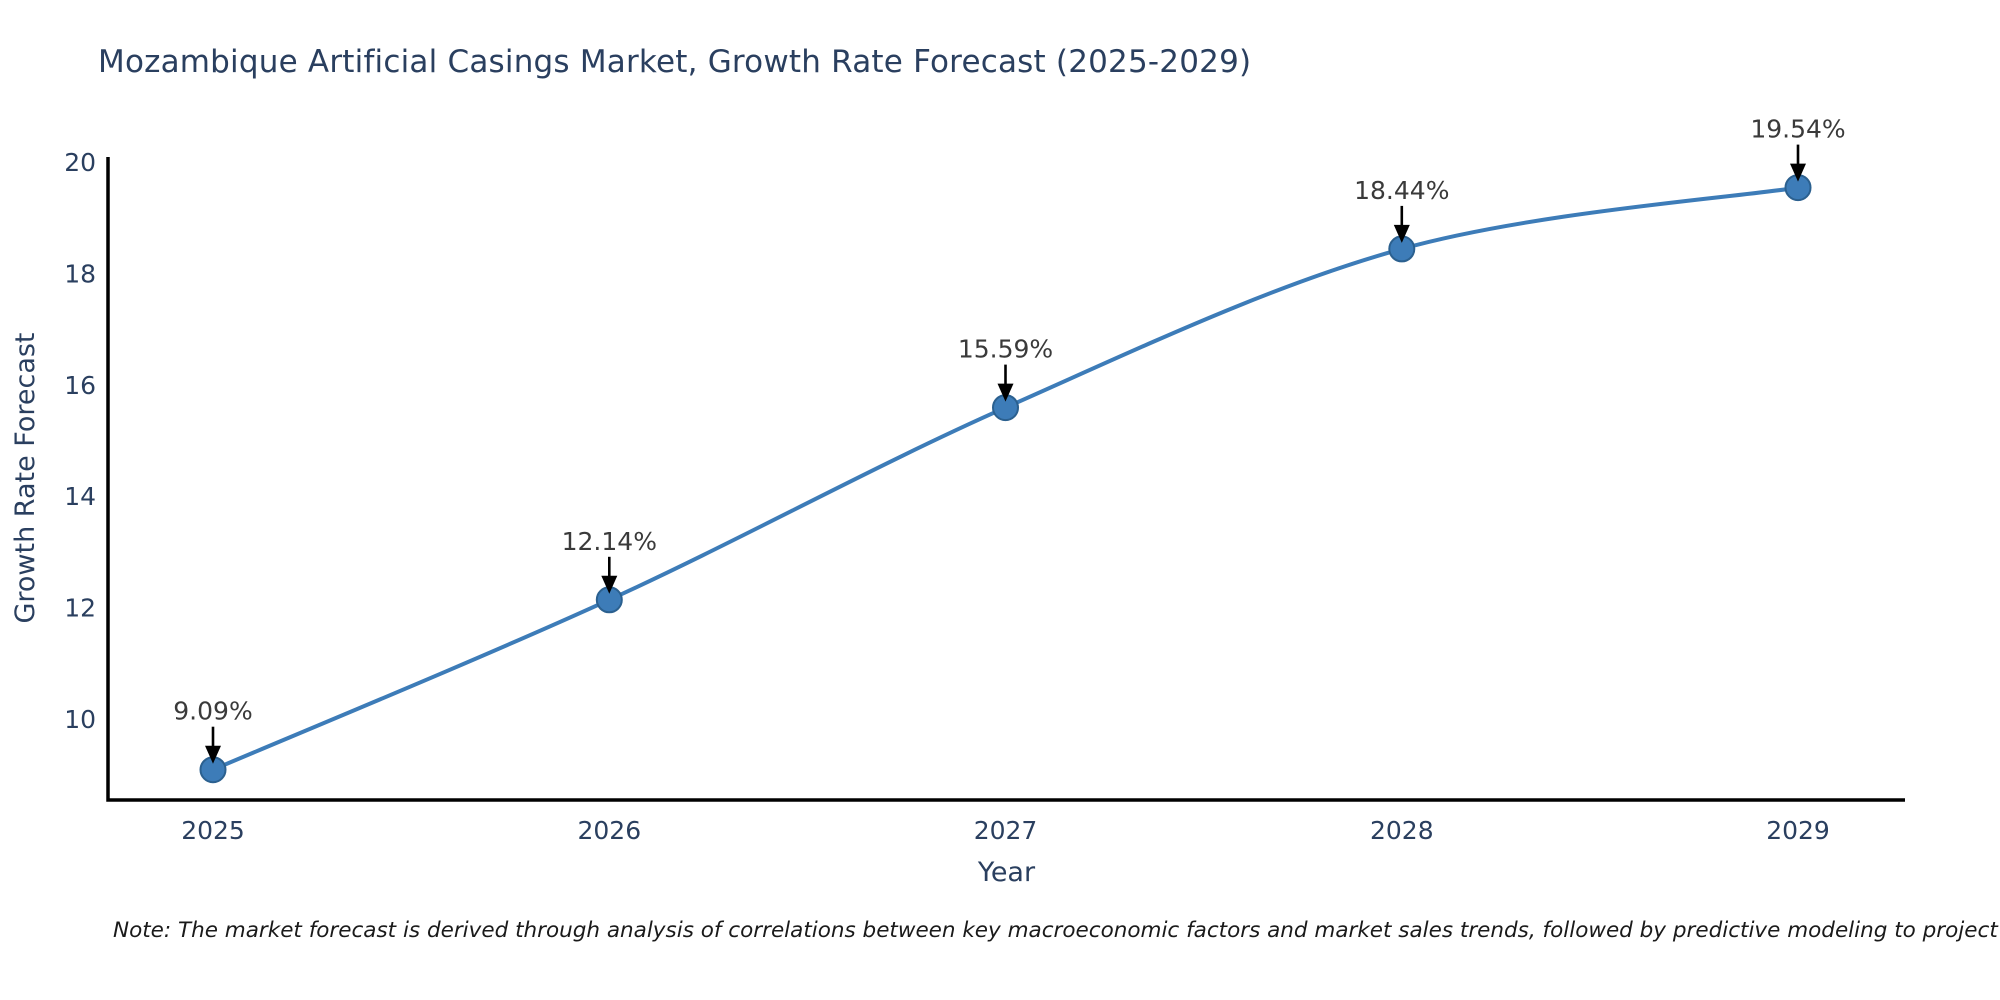 The image size is (2000, 1000). What do you see at coordinates (80, 608) in the screenshot?
I see `y-tick-label: 12` at bounding box center [80, 608].